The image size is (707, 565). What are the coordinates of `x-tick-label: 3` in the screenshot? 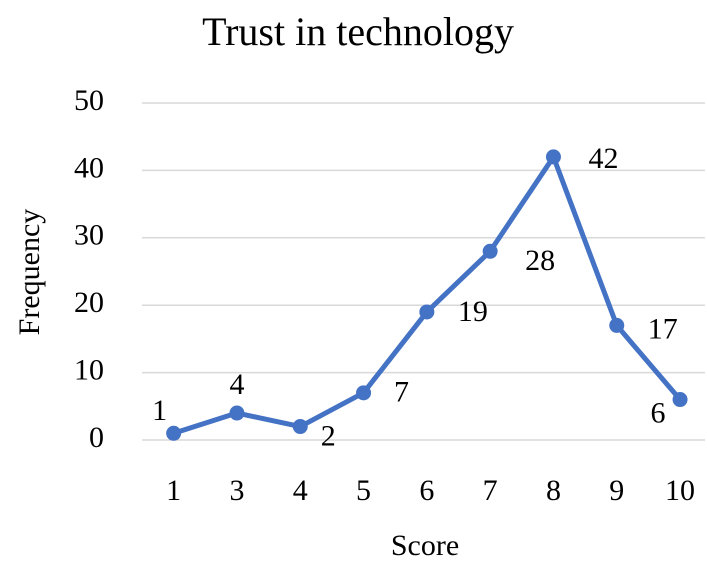 It's located at (236, 490).